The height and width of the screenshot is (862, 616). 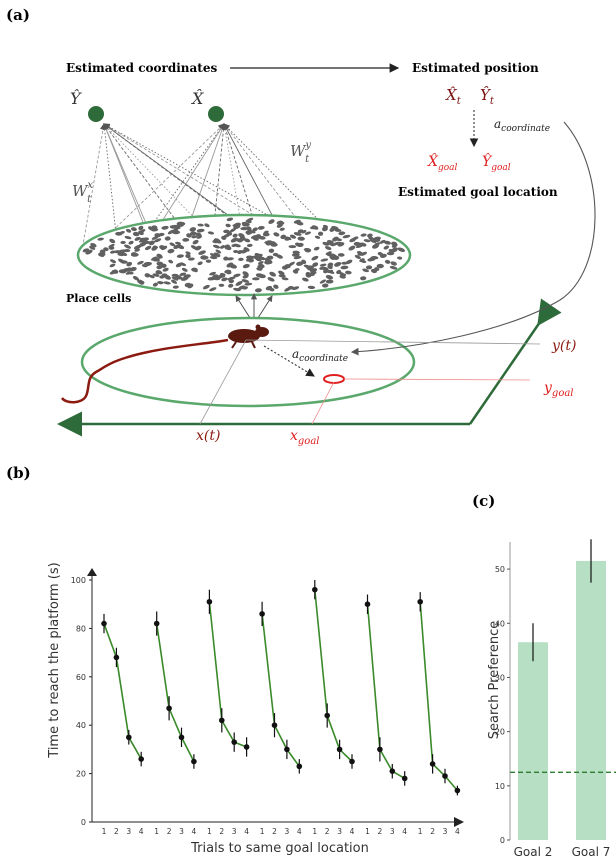 What do you see at coordinates (144, 371) in the screenshot?
I see `rat-trajectory` at bounding box center [144, 371].